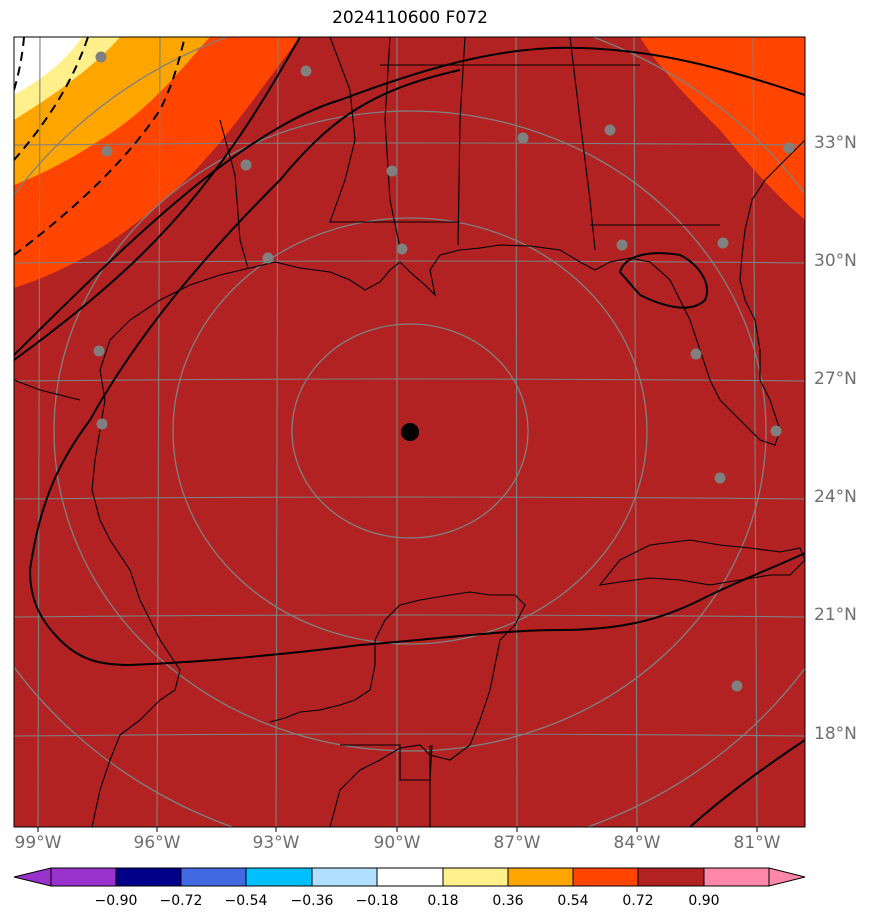 The width and height of the screenshot is (875, 924). Describe the element at coordinates (397, 843) in the screenshot. I see `lon-label: 90°W` at that location.